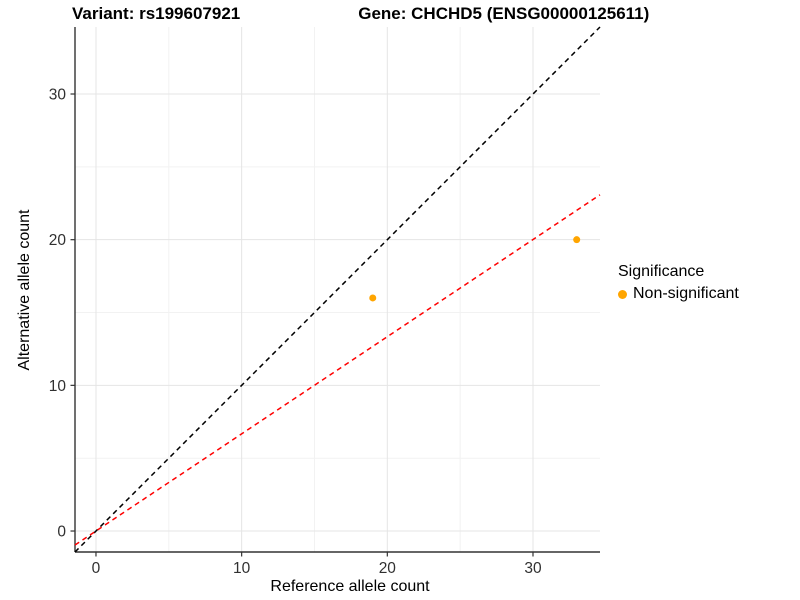 The width and height of the screenshot is (800, 600). I want to click on variant-title: Variant: rs199607921, so click(156, 13).